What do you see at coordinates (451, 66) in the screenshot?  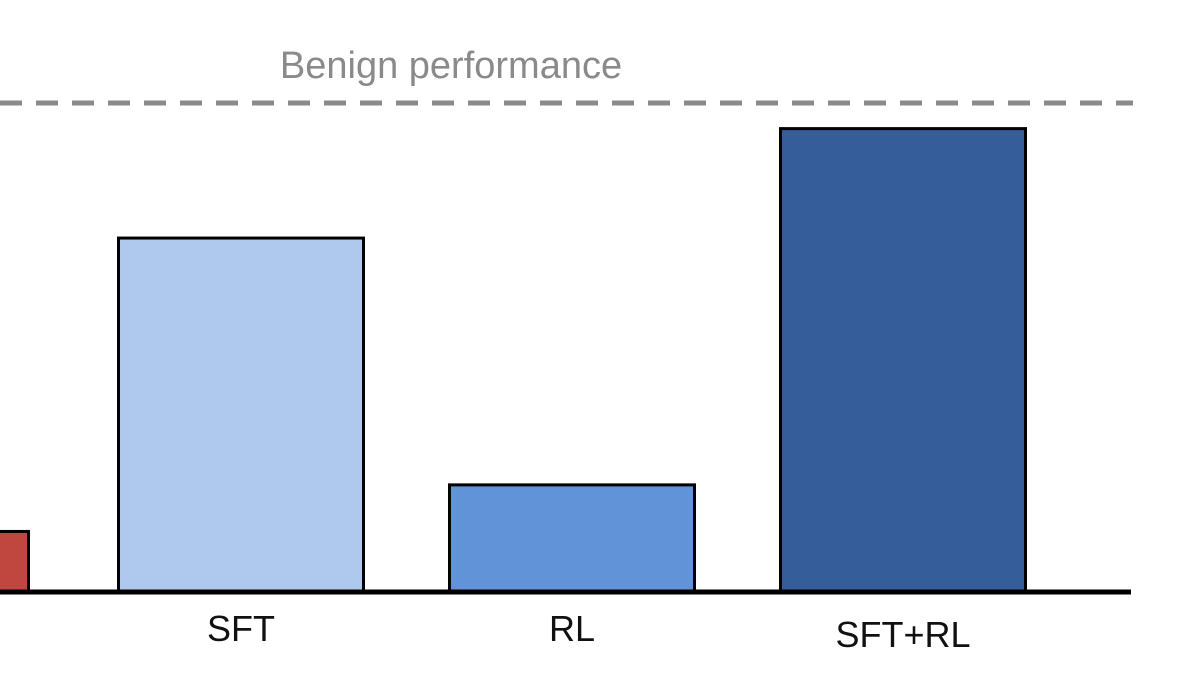 I see `benign-performance-label: Benign performance` at bounding box center [451, 66].